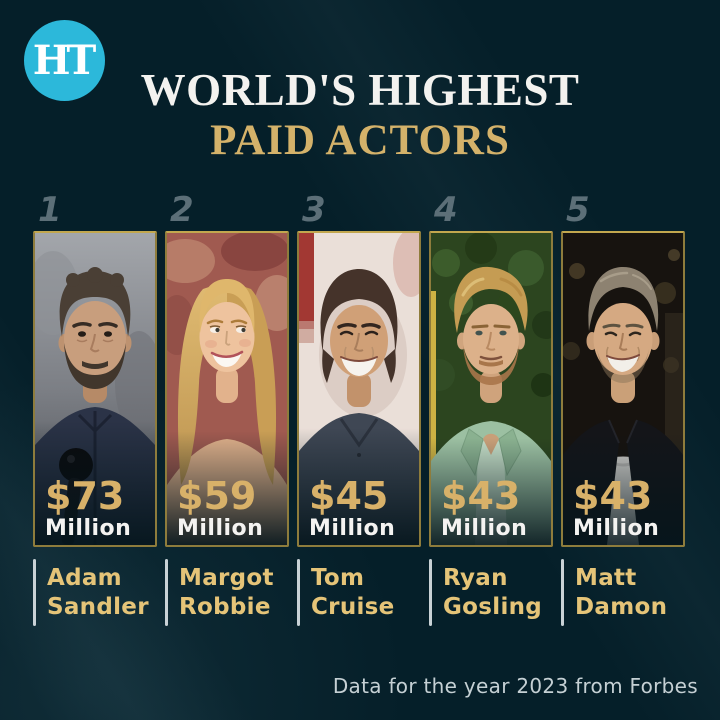 The height and width of the screenshot is (720, 720). I want to click on name-line1: Margot, so click(226, 578).